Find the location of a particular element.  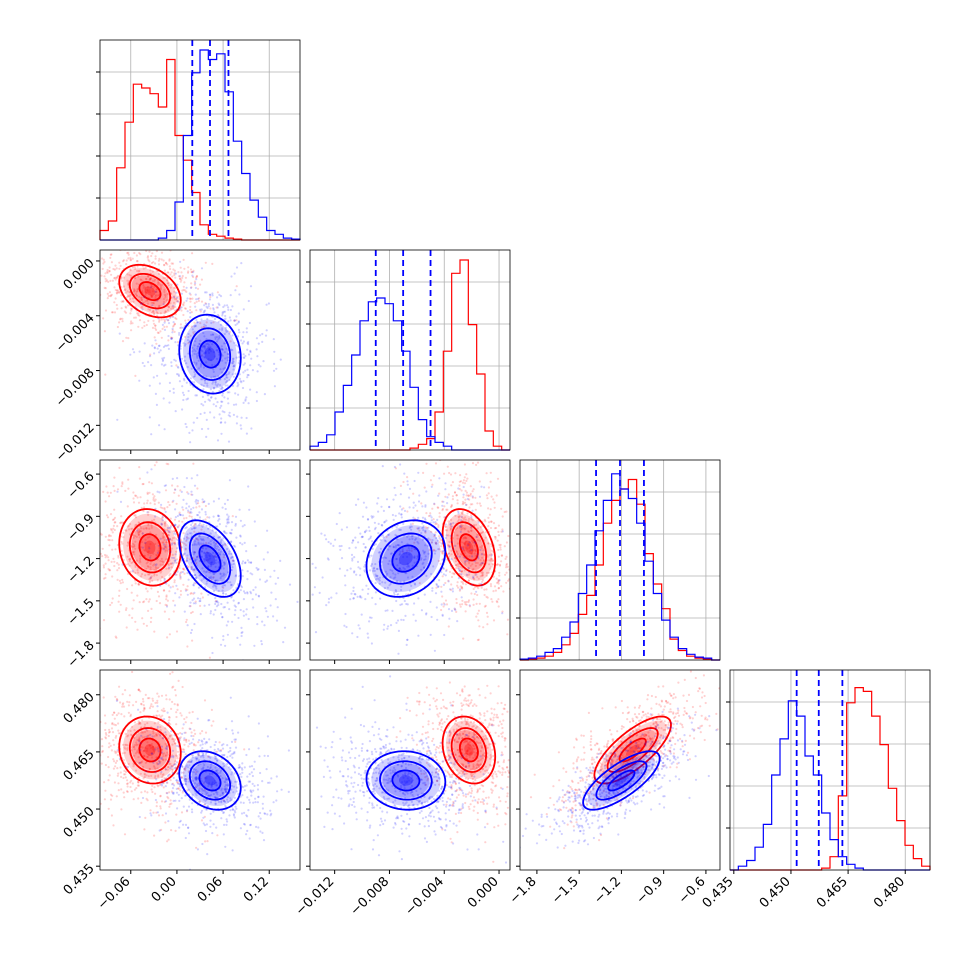

x-tick-label: −0.004 is located at coordinates (424, 896).